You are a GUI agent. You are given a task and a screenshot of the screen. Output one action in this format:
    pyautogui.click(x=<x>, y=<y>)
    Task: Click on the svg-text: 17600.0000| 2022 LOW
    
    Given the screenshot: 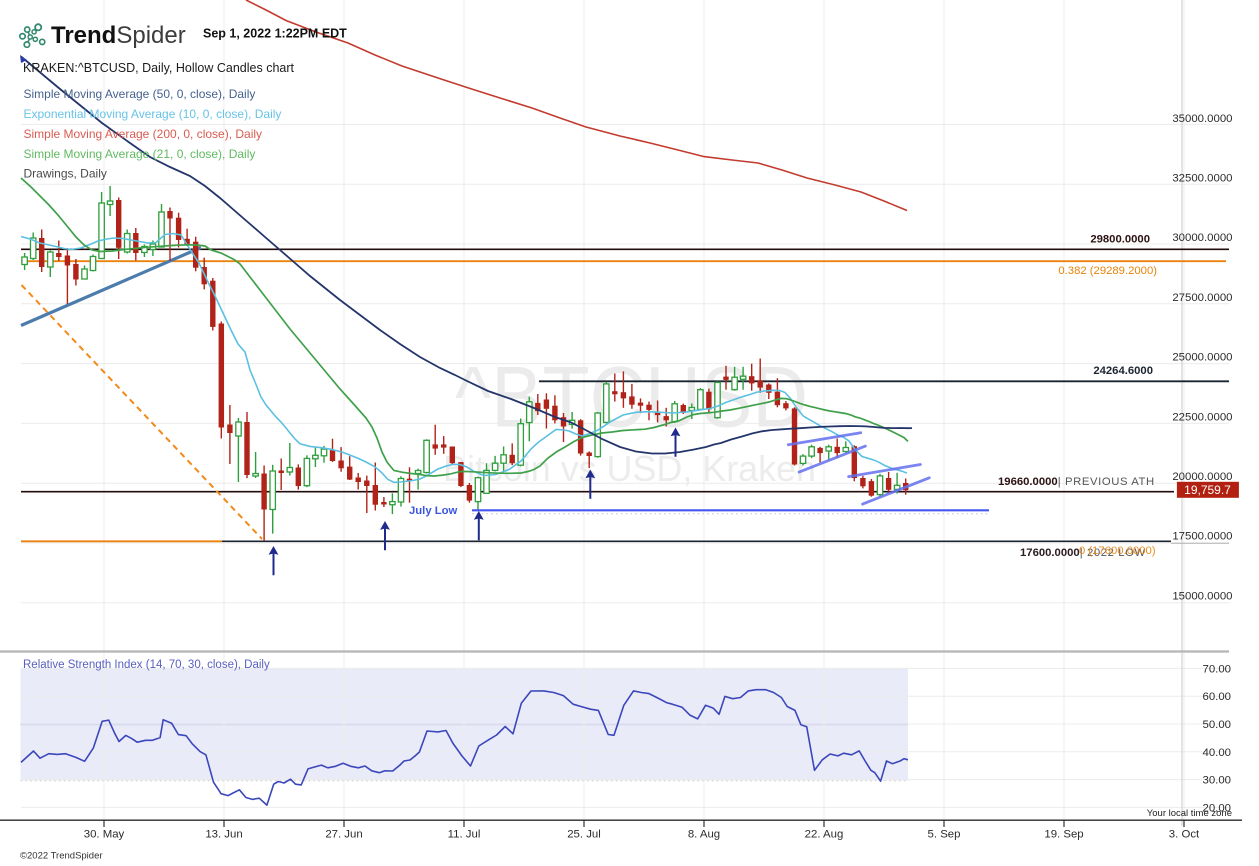 What is the action you would take?
    pyautogui.click(x=1083, y=553)
    